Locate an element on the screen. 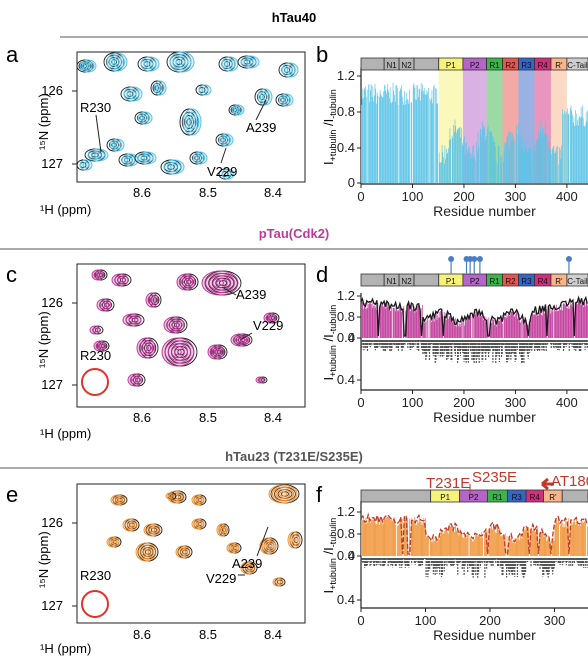 This screenshot has width=588, height=659. domain-label: R4 is located at coordinates (543, 65).